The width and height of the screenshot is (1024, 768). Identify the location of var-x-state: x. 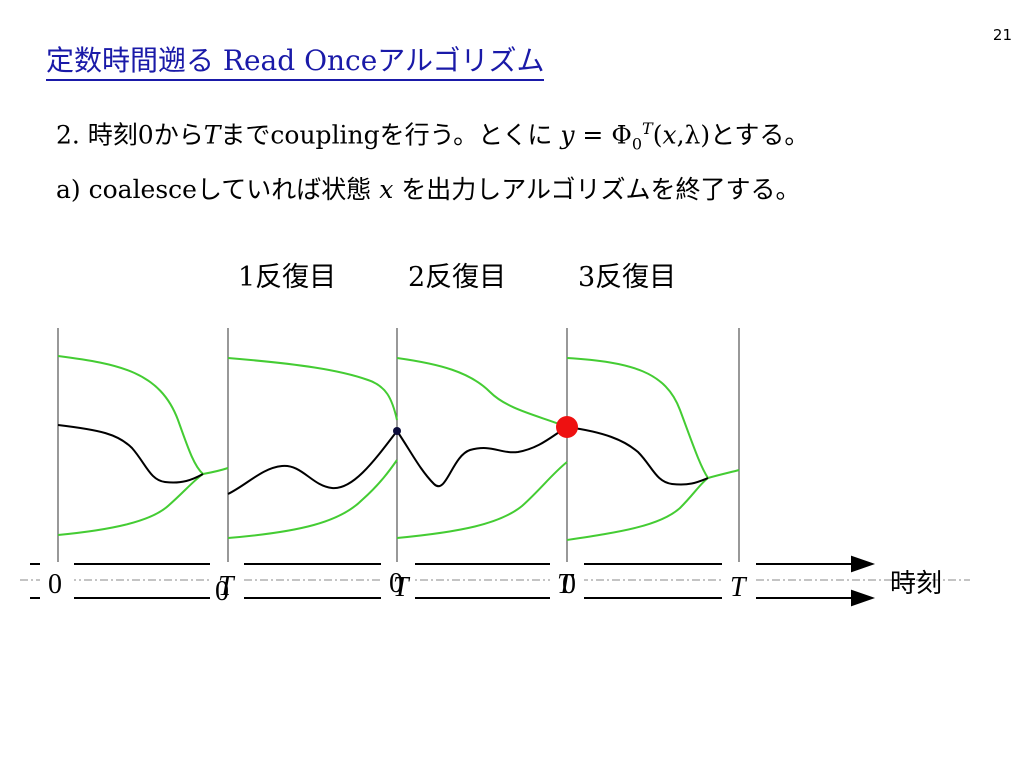
(386, 189).